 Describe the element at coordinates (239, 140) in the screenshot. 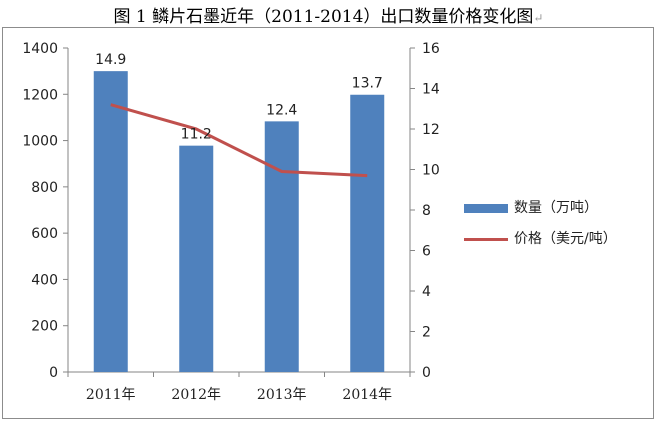

I see `price-line` at that location.